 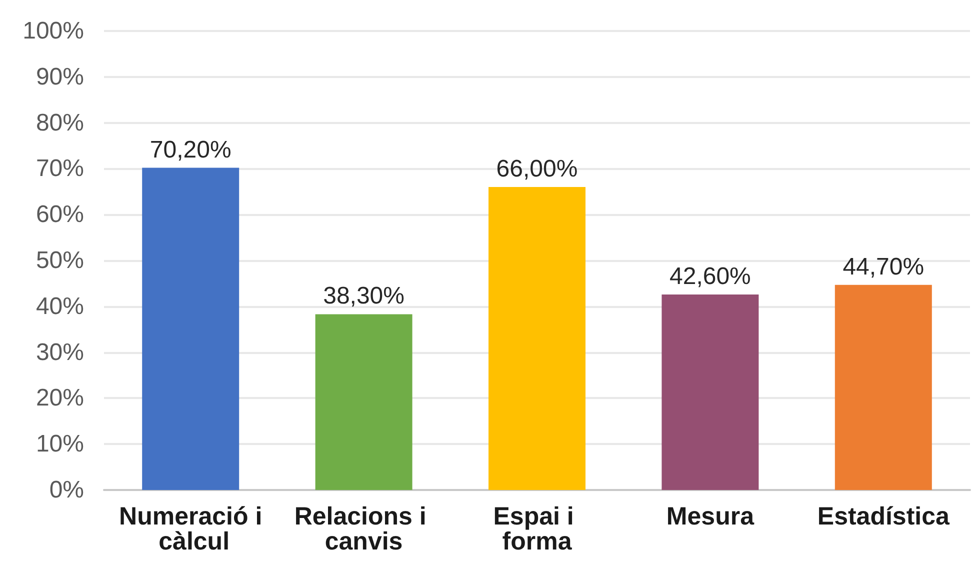 What do you see at coordinates (60, 260) in the screenshot?
I see `y-tick-label: 50%` at bounding box center [60, 260].